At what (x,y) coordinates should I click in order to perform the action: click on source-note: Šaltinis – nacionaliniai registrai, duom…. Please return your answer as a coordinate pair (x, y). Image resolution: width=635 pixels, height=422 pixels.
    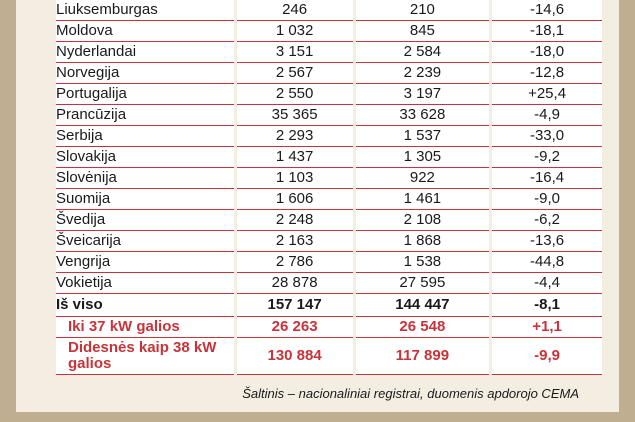
    Looking at the image, I should click on (410, 393).